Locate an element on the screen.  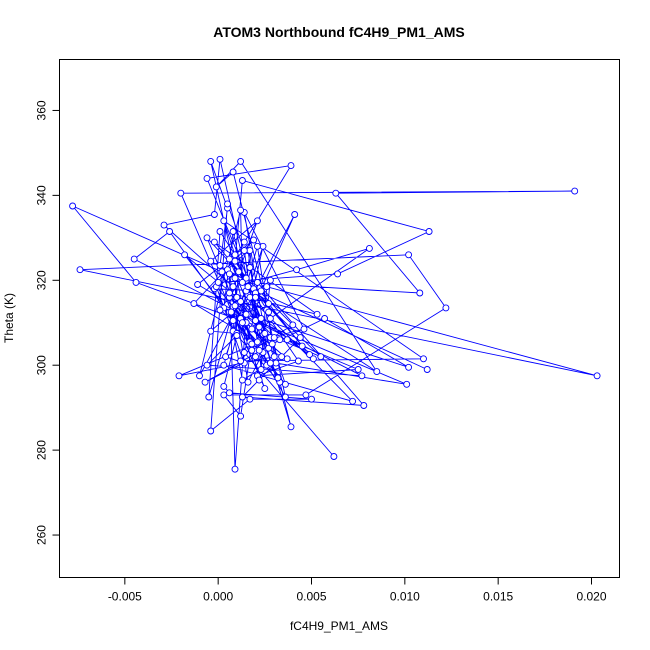
y-tick-label: 300 is located at coordinates (42, 365).